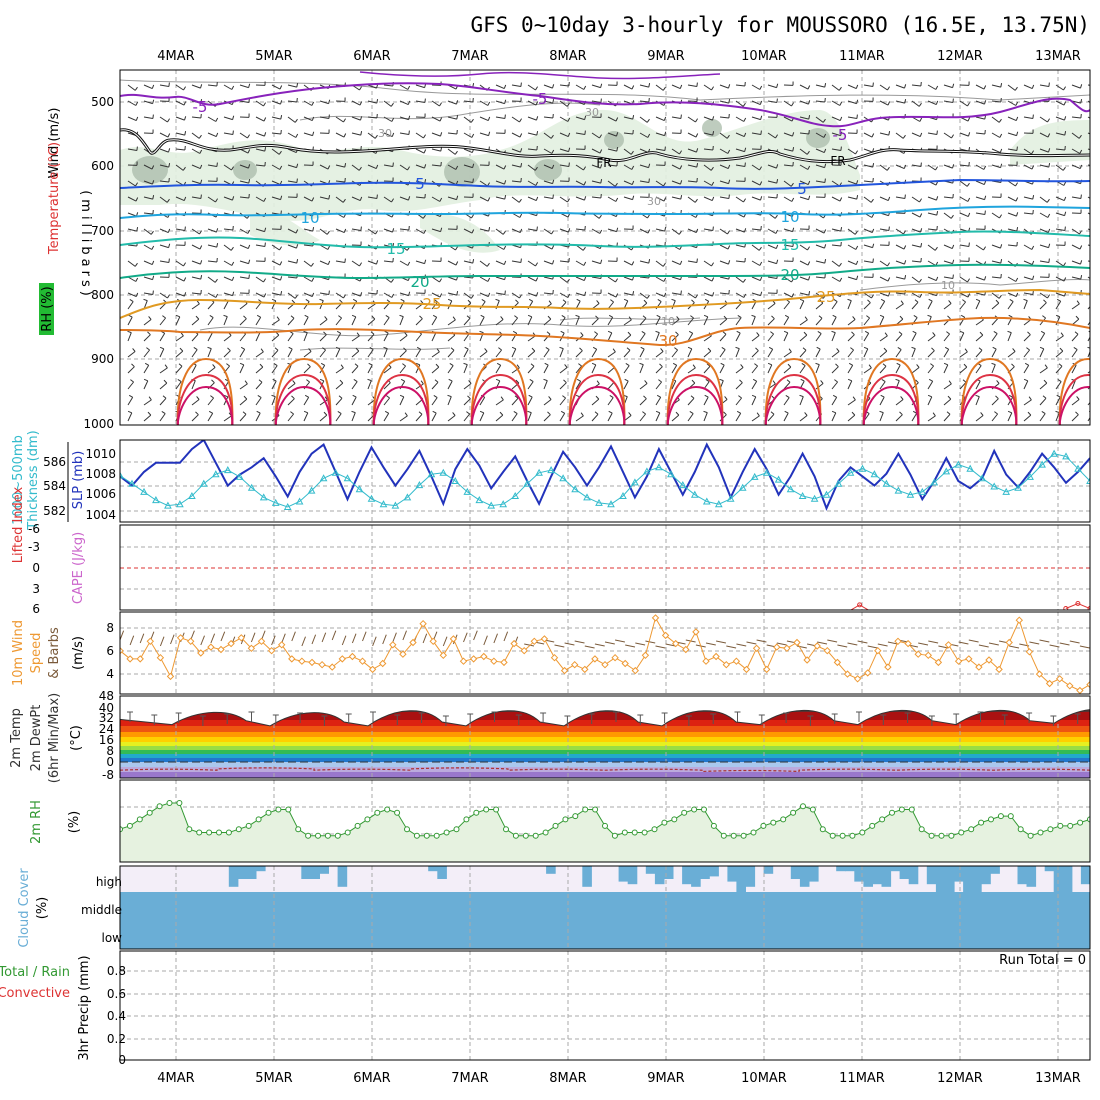 The width and height of the screenshot is (1100, 1100). What do you see at coordinates (281, 645) in the screenshot?
I see `wind-speed-marker` at bounding box center [281, 645].